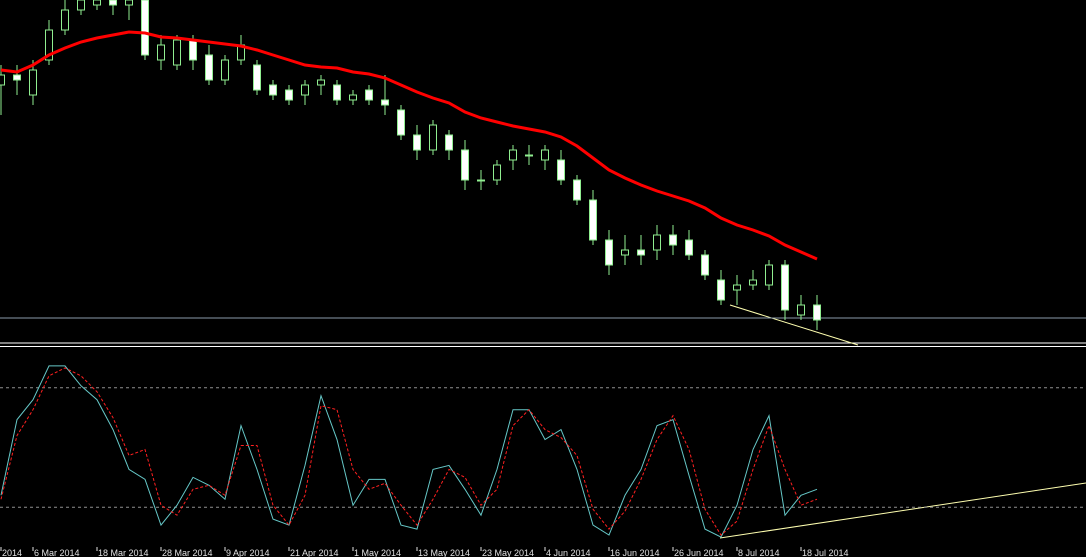  Describe the element at coordinates (825, 552) in the screenshot. I see `x-tick-label: 18 Jul 2014` at that location.